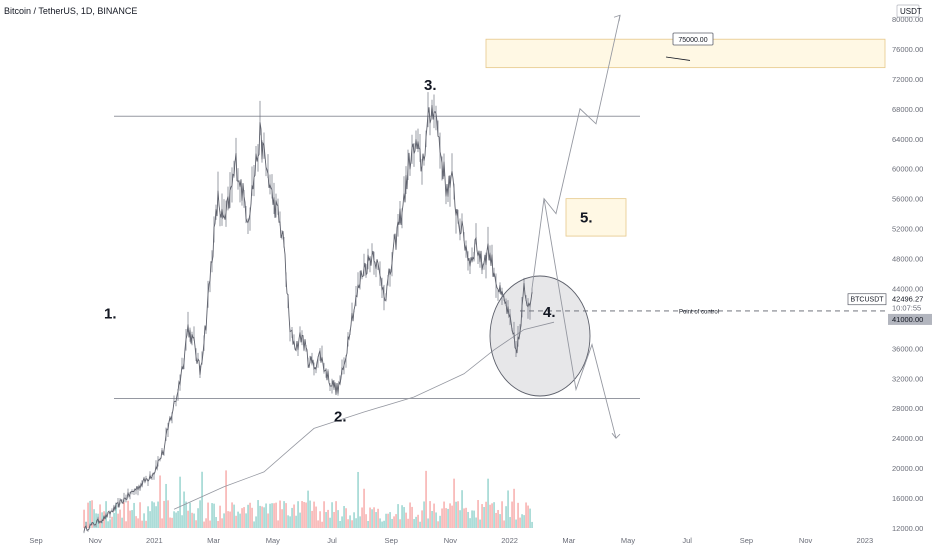 The image size is (932, 555). What do you see at coordinates (678, 58) in the screenshot?
I see `target-pointer` at bounding box center [678, 58].